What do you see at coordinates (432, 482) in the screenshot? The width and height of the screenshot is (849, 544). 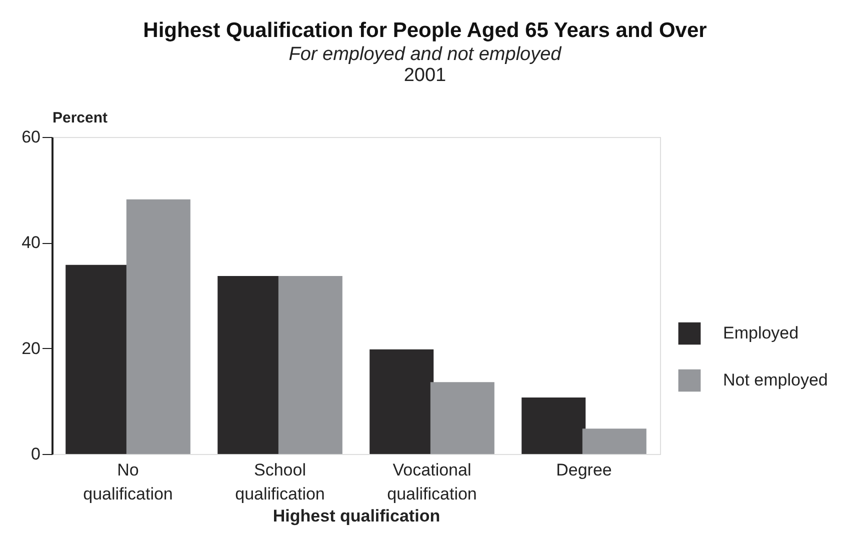 I see `x-tick-label: Vocational qualification` at bounding box center [432, 482].